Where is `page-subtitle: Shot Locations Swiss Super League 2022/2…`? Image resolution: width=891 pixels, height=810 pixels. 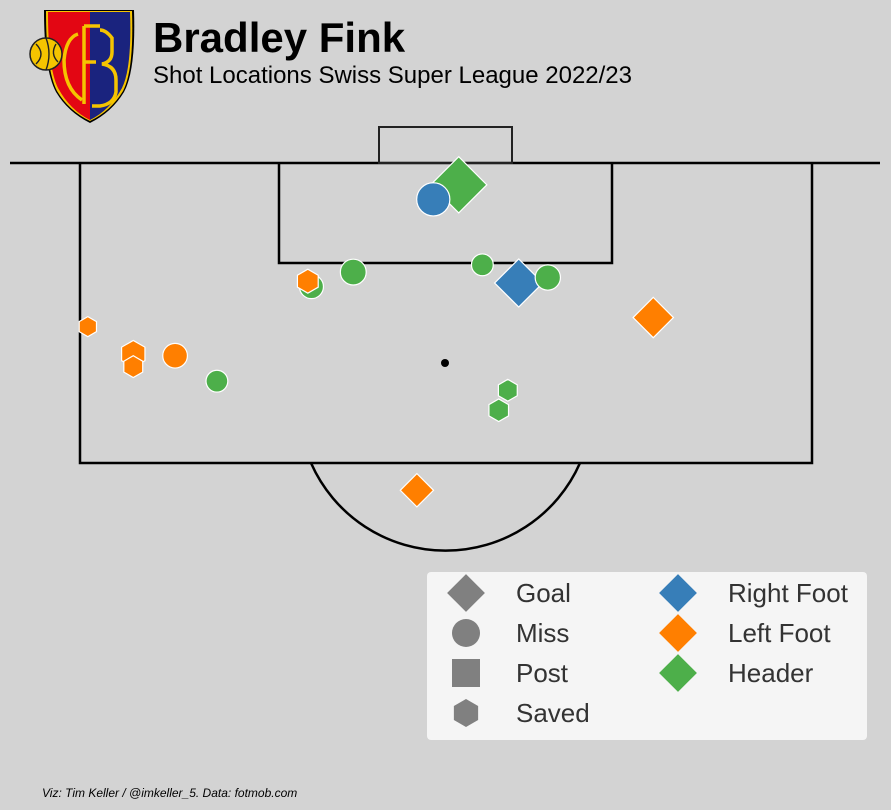
page-subtitle: Shot Locations Swiss Super League 2022/2… is located at coordinates (393, 75).